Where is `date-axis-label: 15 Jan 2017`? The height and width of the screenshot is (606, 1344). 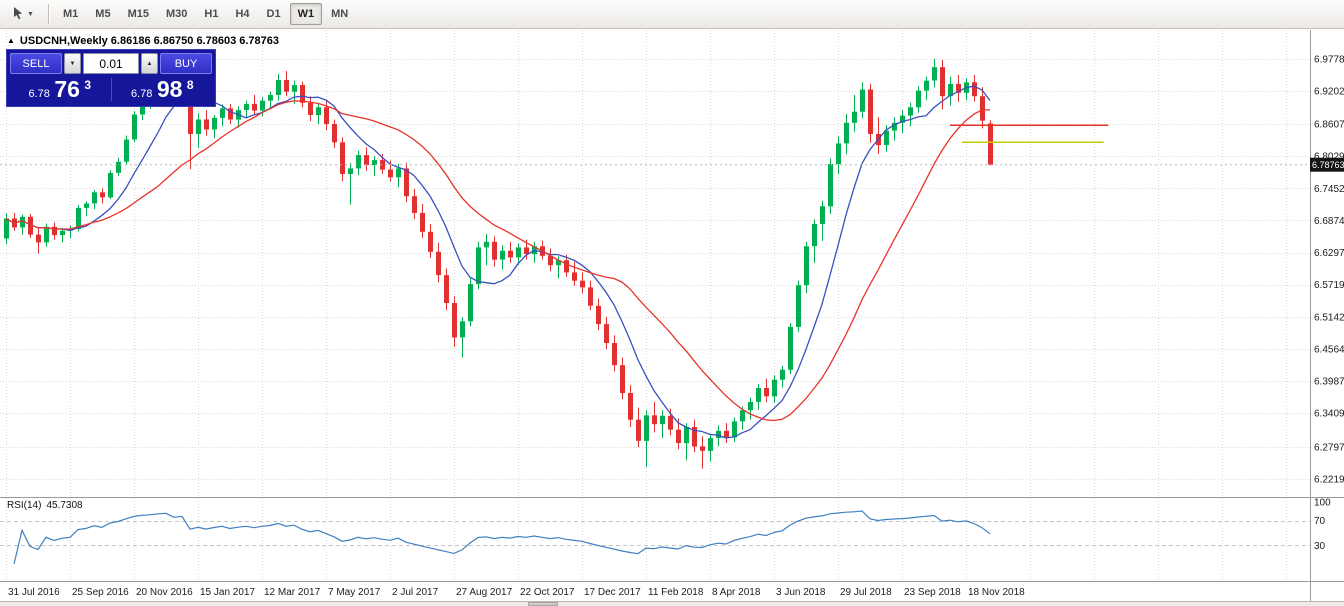
date-axis-label: 15 Jan 2017 is located at coordinates (227, 592).